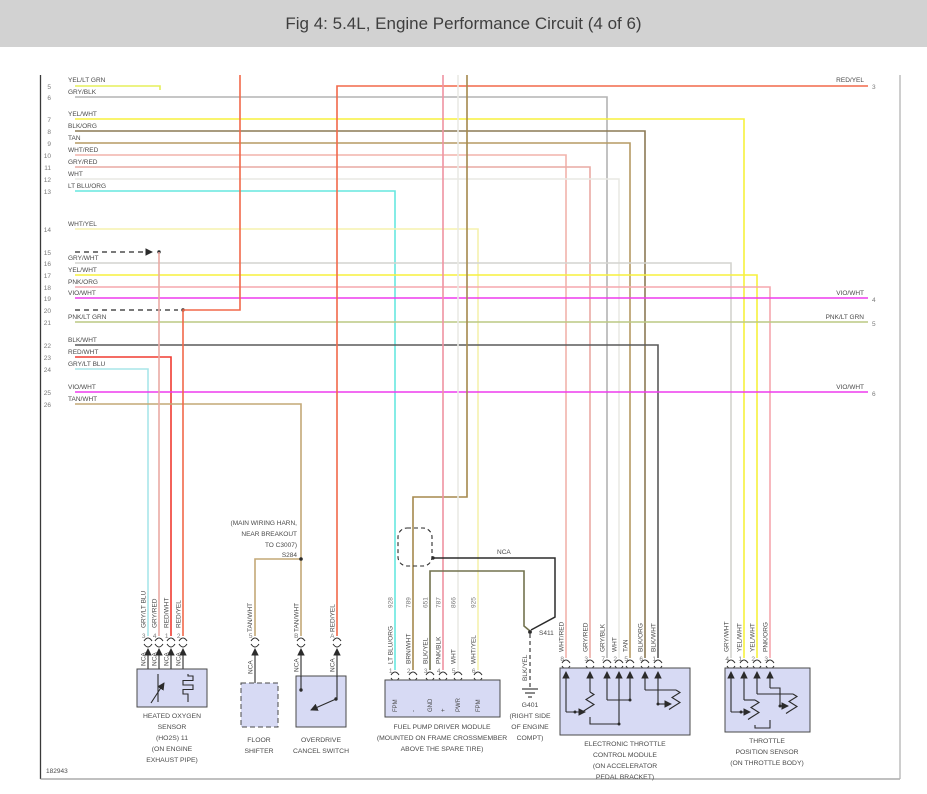 This screenshot has height=794, width=927. Describe the element at coordinates (654, 637) in the screenshot. I see `pin-wire-label: BLK/WHT` at that location.